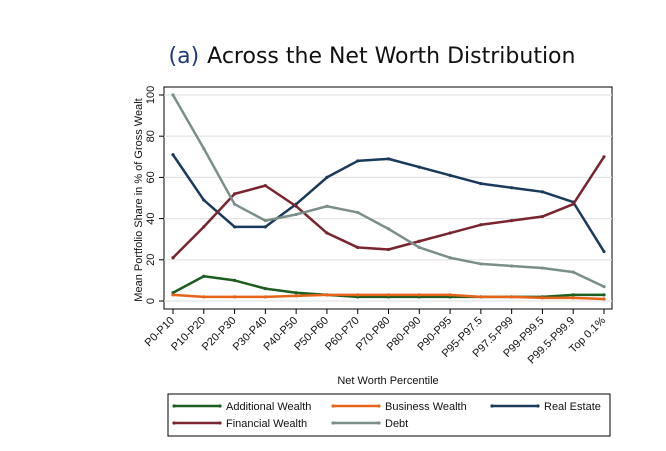 This screenshot has height=451, width=666. Describe the element at coordinates (151, 260) in the screenshot. I see `y-tick-label: 20` at that location.